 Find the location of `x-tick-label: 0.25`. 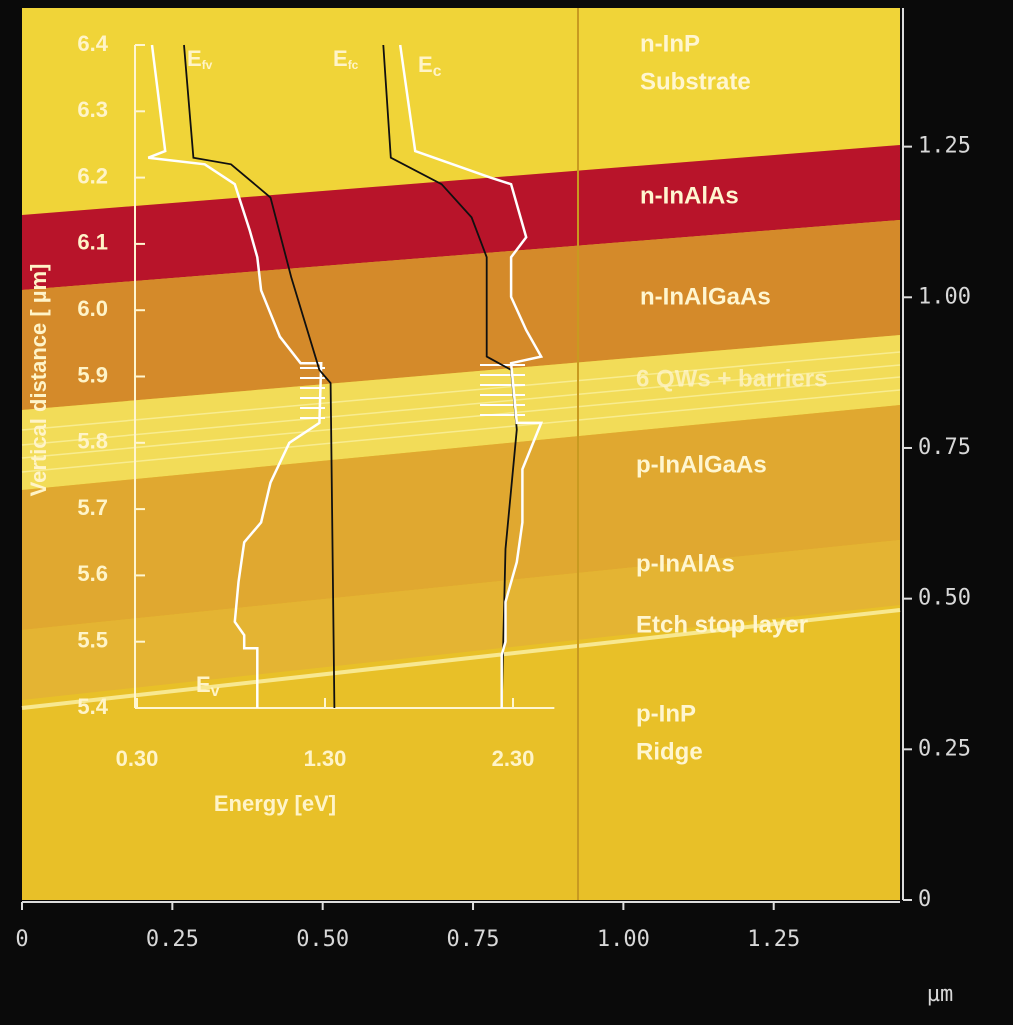

x-tick-label: 0.25 is located at coordinates (172, 939).